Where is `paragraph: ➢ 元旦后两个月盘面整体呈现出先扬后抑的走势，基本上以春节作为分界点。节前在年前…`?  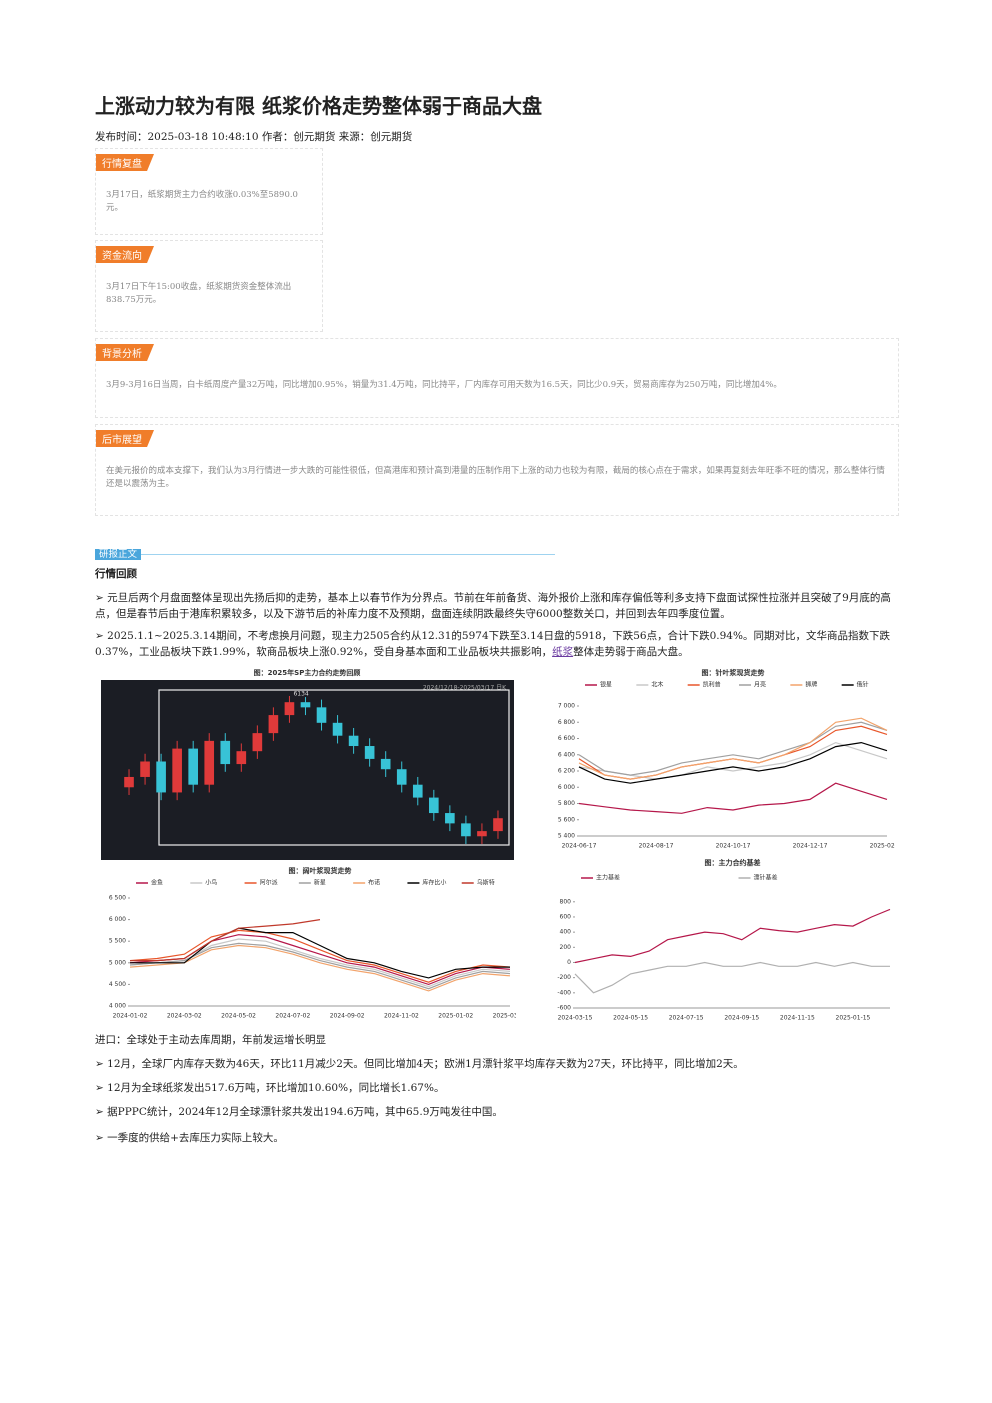 paragraph: ➢ 元旦后两个月盘面整体呈现出先扬后抑的走势，基本上以春节作为分界点。节前在年前… is located at coordinates (493, 606).